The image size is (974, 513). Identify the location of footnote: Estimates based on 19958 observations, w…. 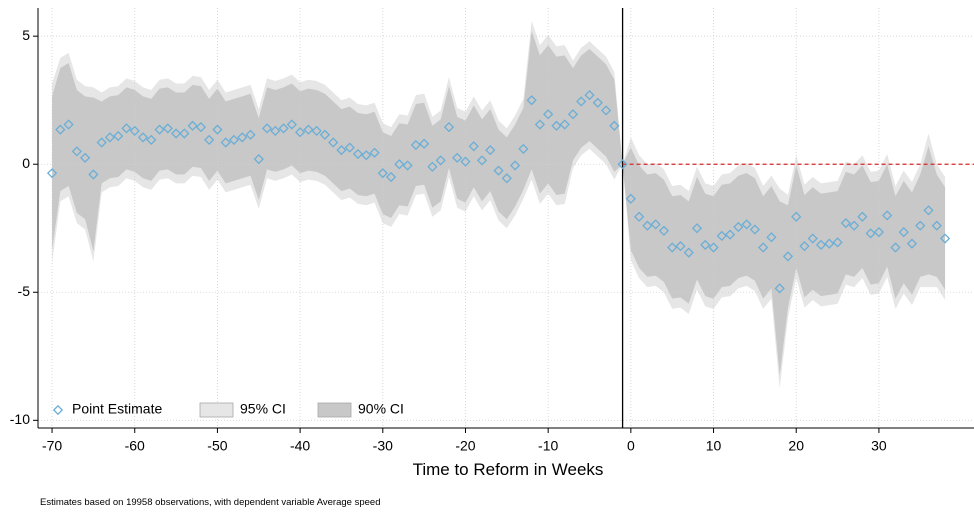
(210, 502).